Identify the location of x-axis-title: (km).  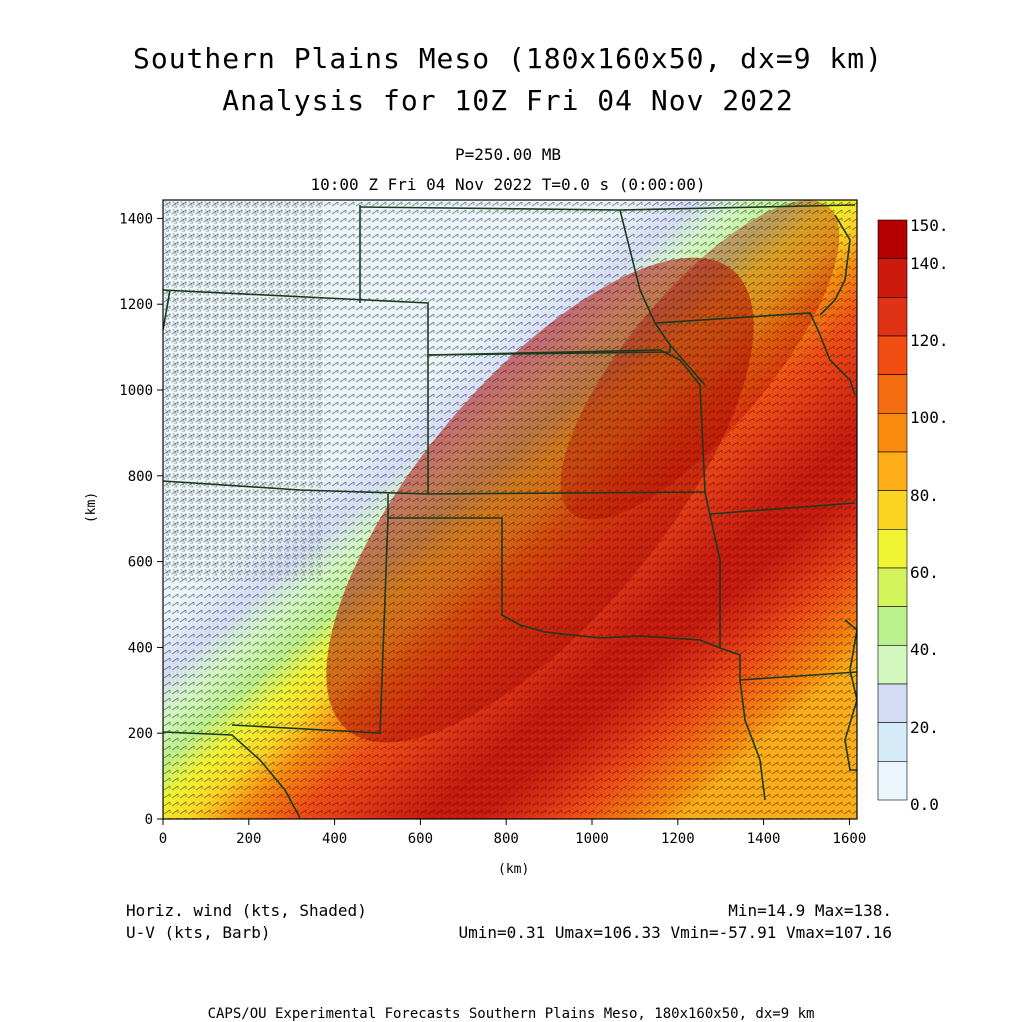
(514, 869).